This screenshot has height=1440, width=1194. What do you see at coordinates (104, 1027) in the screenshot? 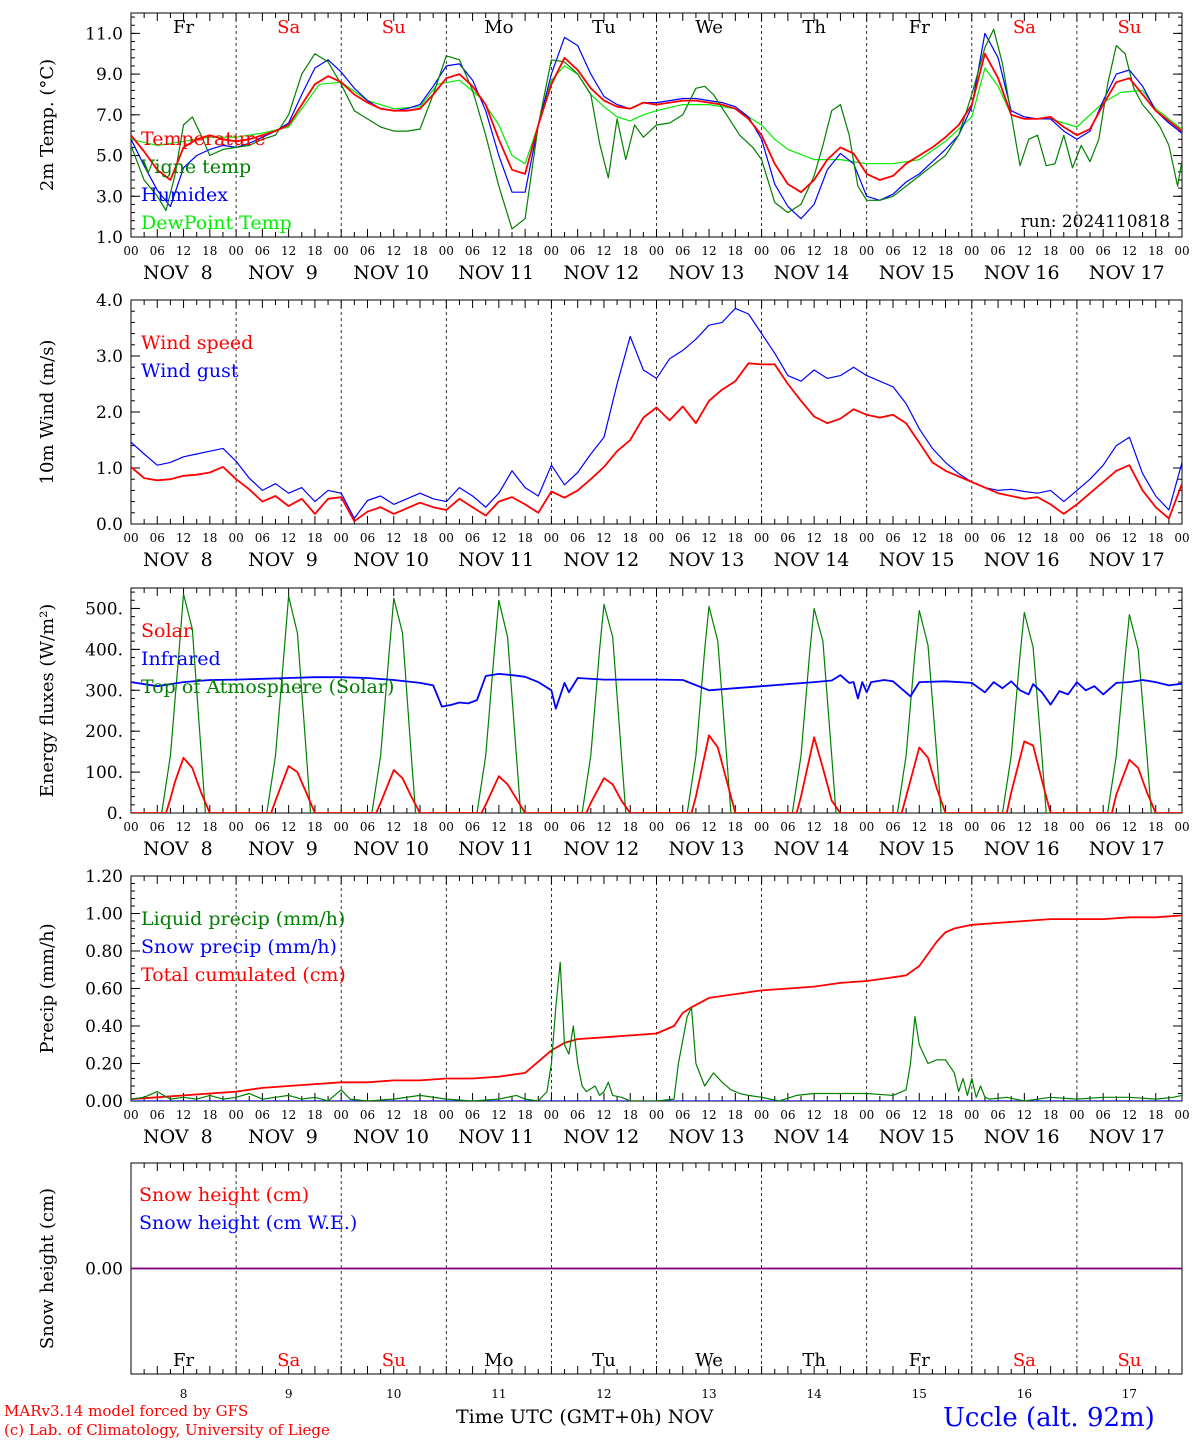
I see `y-tick-label: 0.40` at bounding box center [104, 1027].